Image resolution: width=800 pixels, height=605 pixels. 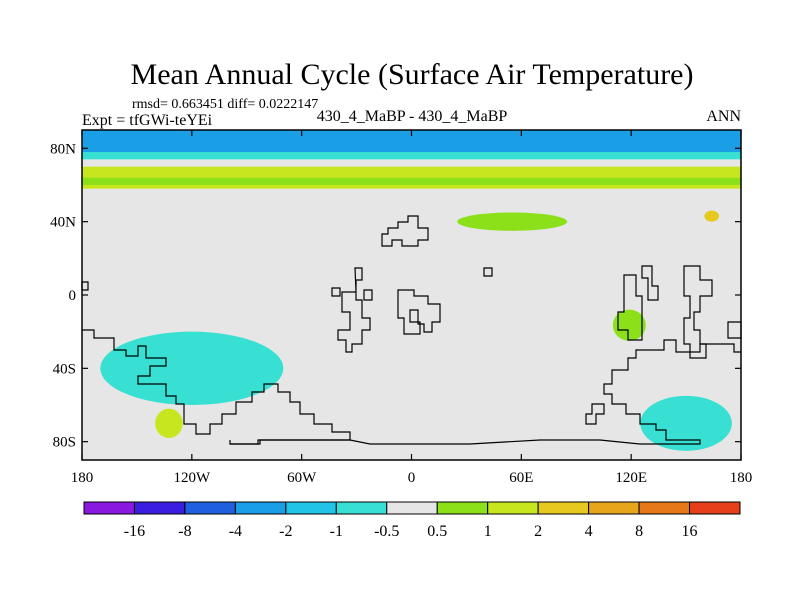 I want to click on colorbar-label: -16, so click(x=134, y=531).